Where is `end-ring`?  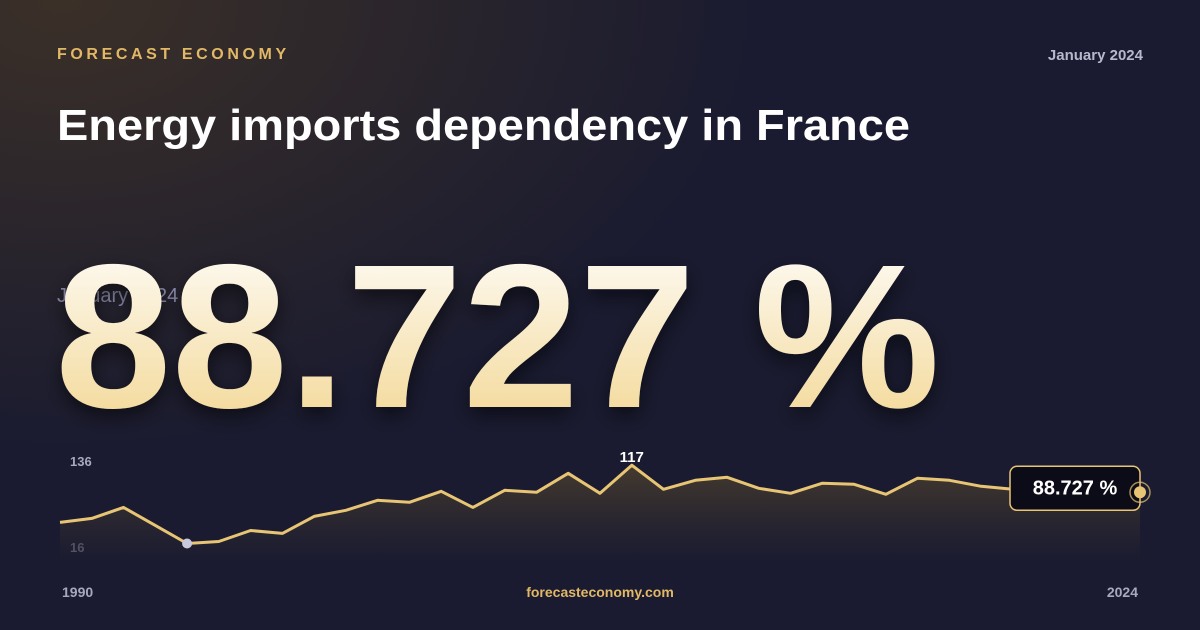
end-ring is located at coordinates (1140, 492).